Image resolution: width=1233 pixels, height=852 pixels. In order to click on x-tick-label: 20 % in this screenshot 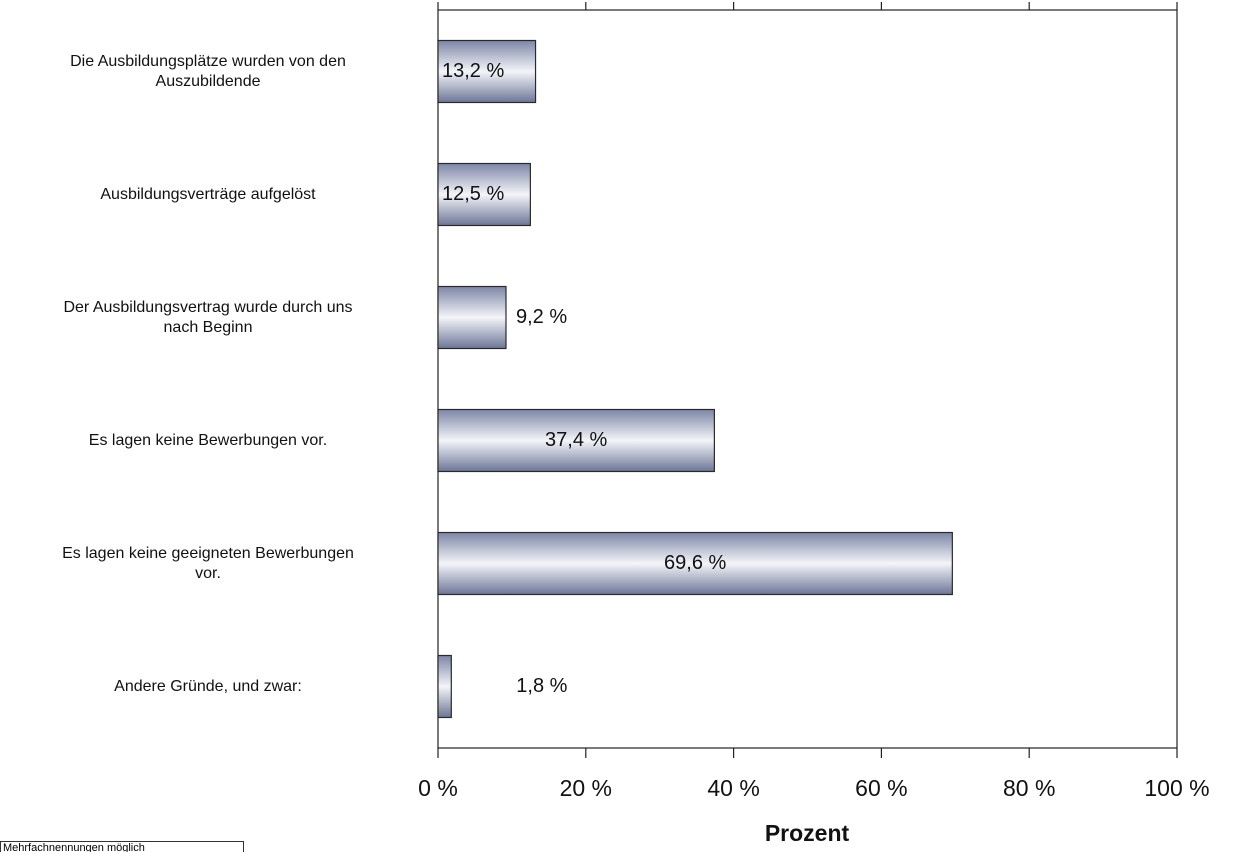, I will do `click(586, 788)`.